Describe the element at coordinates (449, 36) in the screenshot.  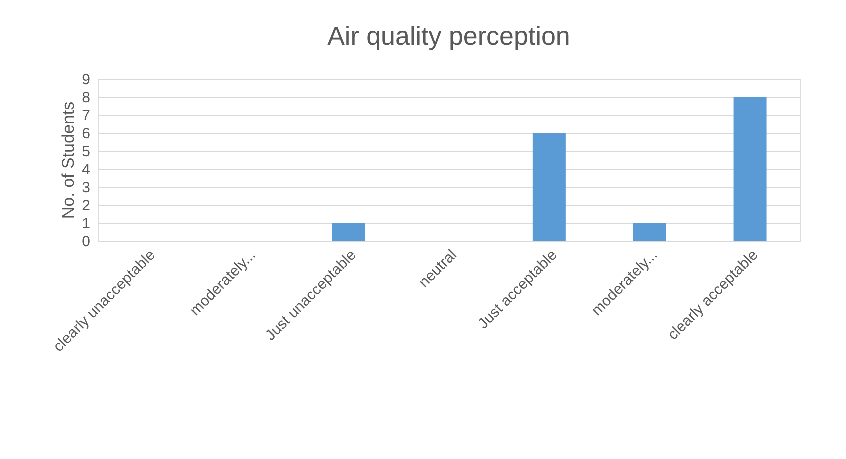
I see `chart-title: Air quality perception` at that location.